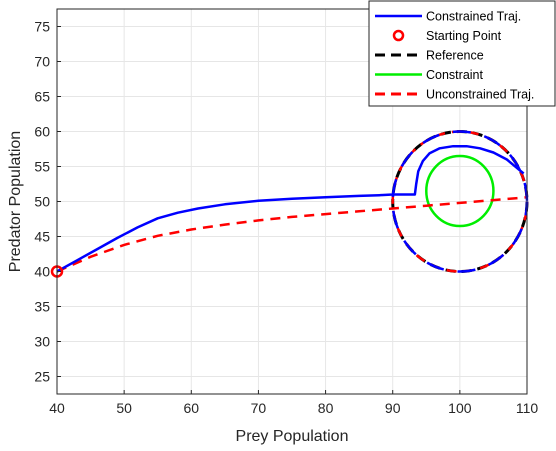 Image resolution: width=556 pixels, height=451 pixels. I want to click on legend-item: Constraint, so click(429, 75).